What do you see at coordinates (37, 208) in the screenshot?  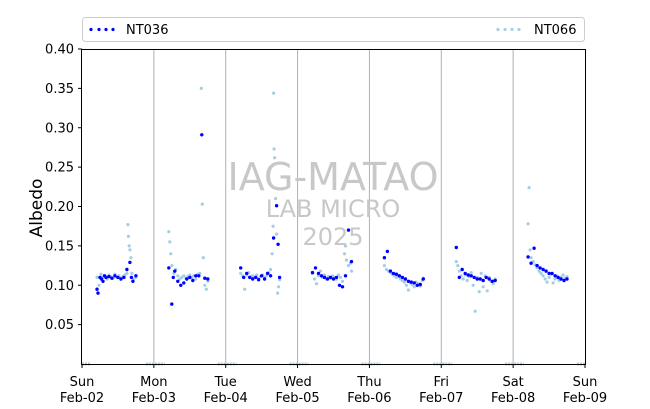 I see `y-axis-label: Albedo` at bounding box center [37, 208].